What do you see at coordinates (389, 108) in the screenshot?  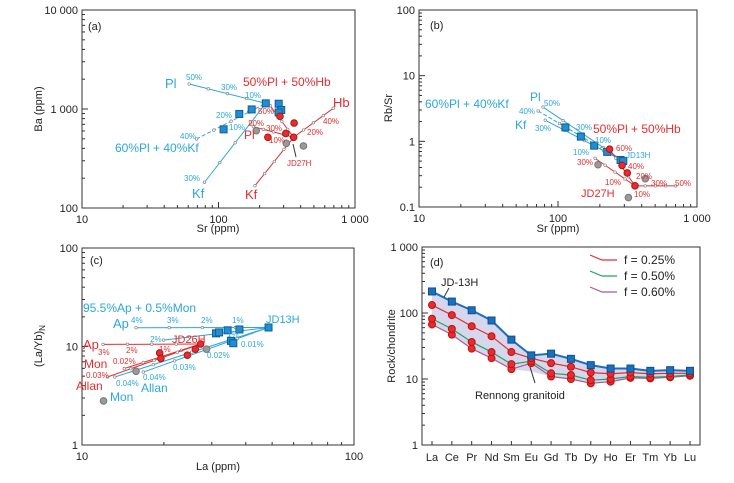 I see `y-axis-title-text: Rb/Sr` at bounding box center [389, 108].